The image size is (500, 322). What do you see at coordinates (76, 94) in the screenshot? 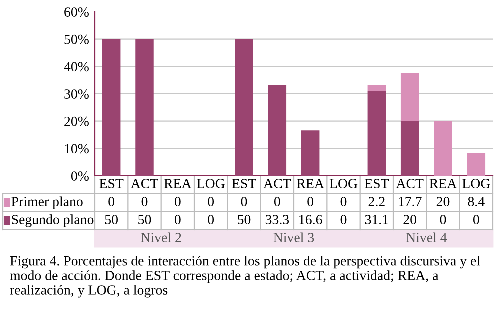
I see `y-tick-label: 30%` at bounding box center [76, 94].